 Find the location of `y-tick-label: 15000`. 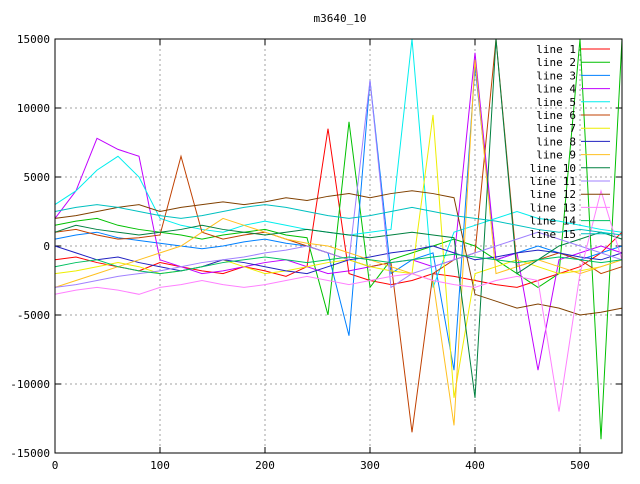

y-tick-label: 15000 is located at coordinates (33, 39).